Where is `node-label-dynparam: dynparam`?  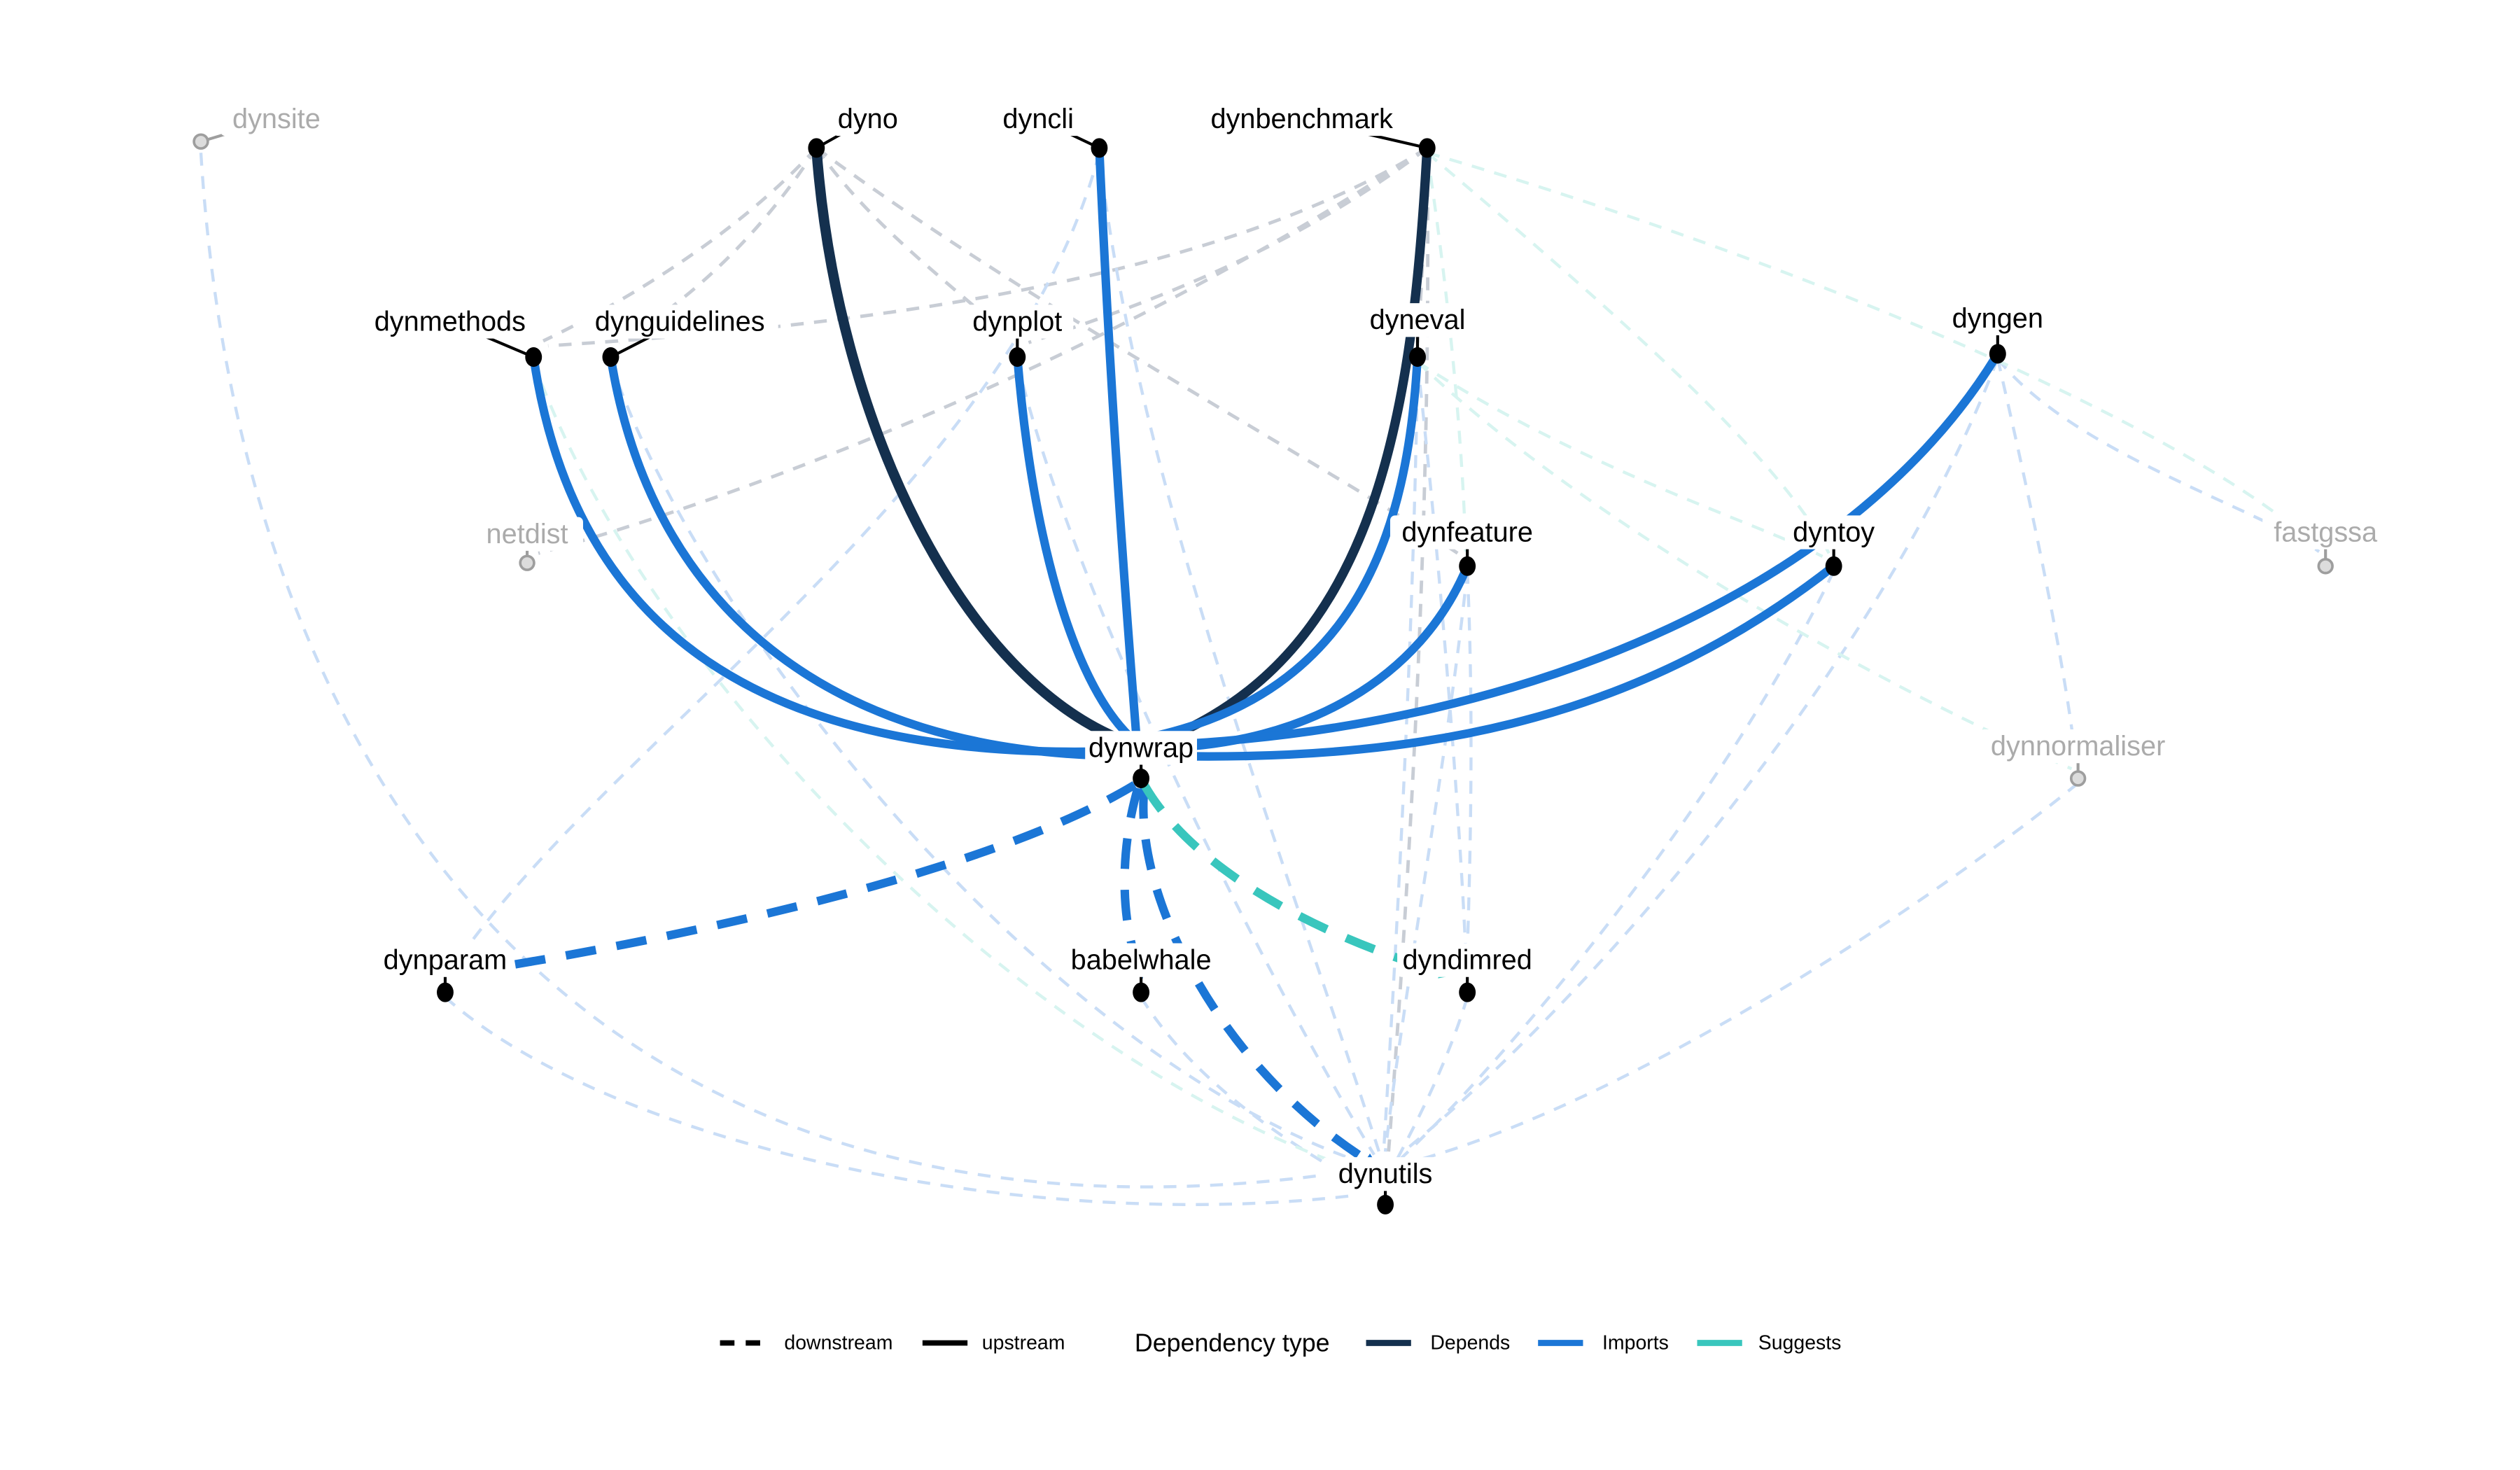 node-label-dynparam: dynparam is located at coordinates (445, 960).